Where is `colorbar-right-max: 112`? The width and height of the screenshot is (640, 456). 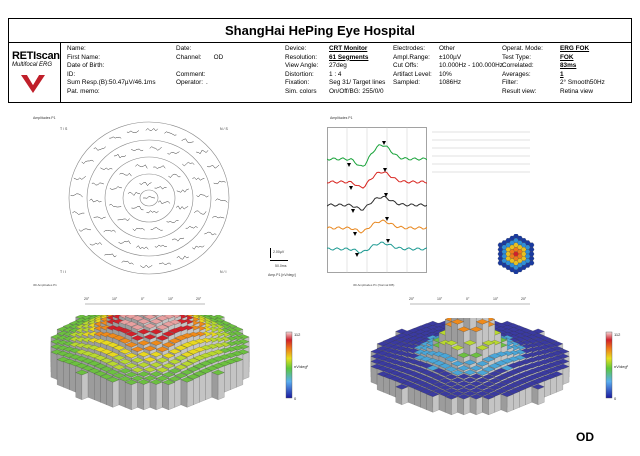
colorbar-right-max: 112 is located at coordinates (617, 334).